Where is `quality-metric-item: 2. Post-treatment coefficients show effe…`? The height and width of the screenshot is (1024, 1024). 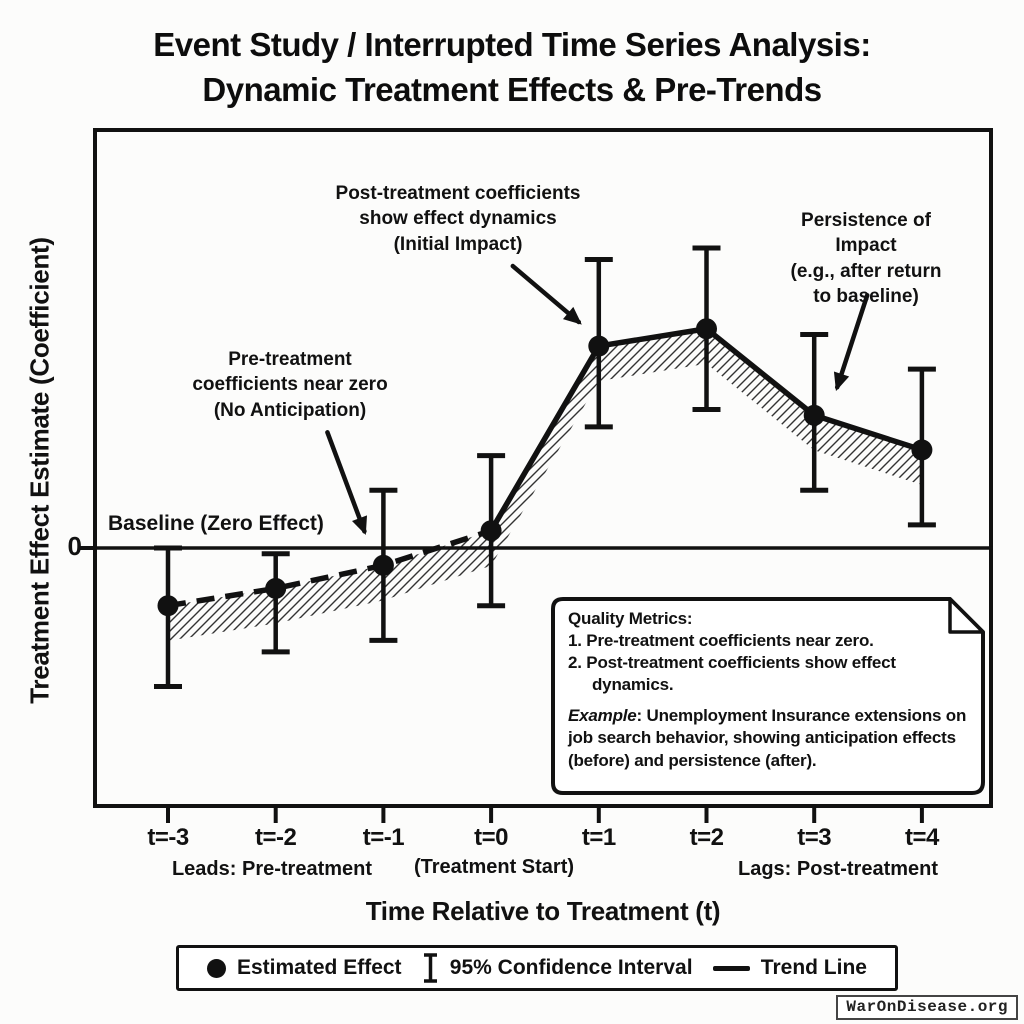 quality-metric-item: 2. Post-treatment coefficients show effe… is located at coordinates (732, 674).